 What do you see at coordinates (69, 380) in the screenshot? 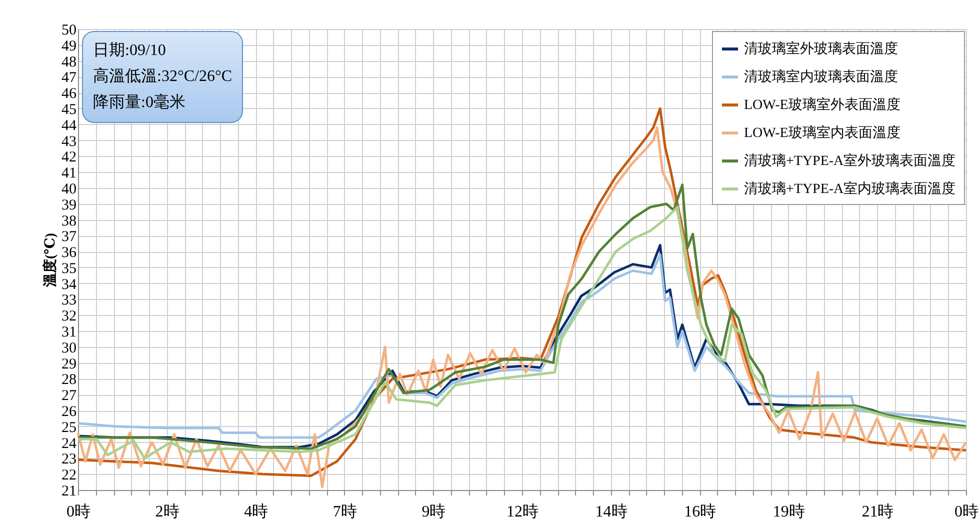
I see `y-tick-label: 28` at bounding box center [69, 380].